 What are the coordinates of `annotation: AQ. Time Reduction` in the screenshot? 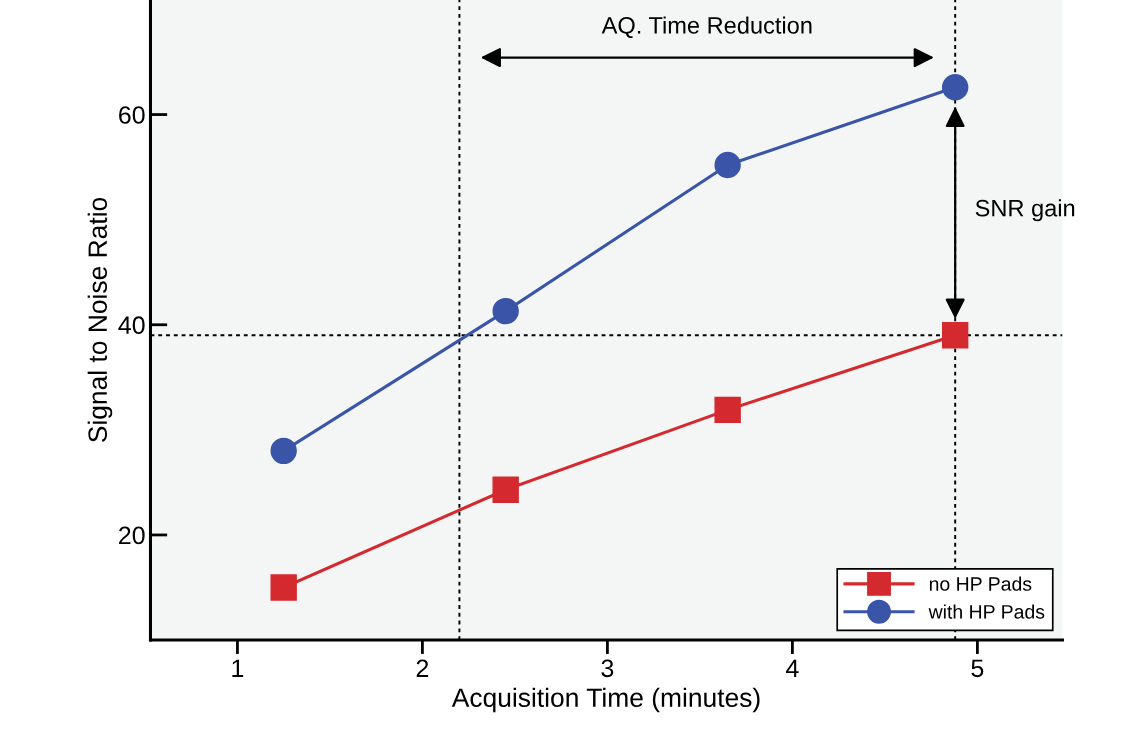 It's located at (706, 27).